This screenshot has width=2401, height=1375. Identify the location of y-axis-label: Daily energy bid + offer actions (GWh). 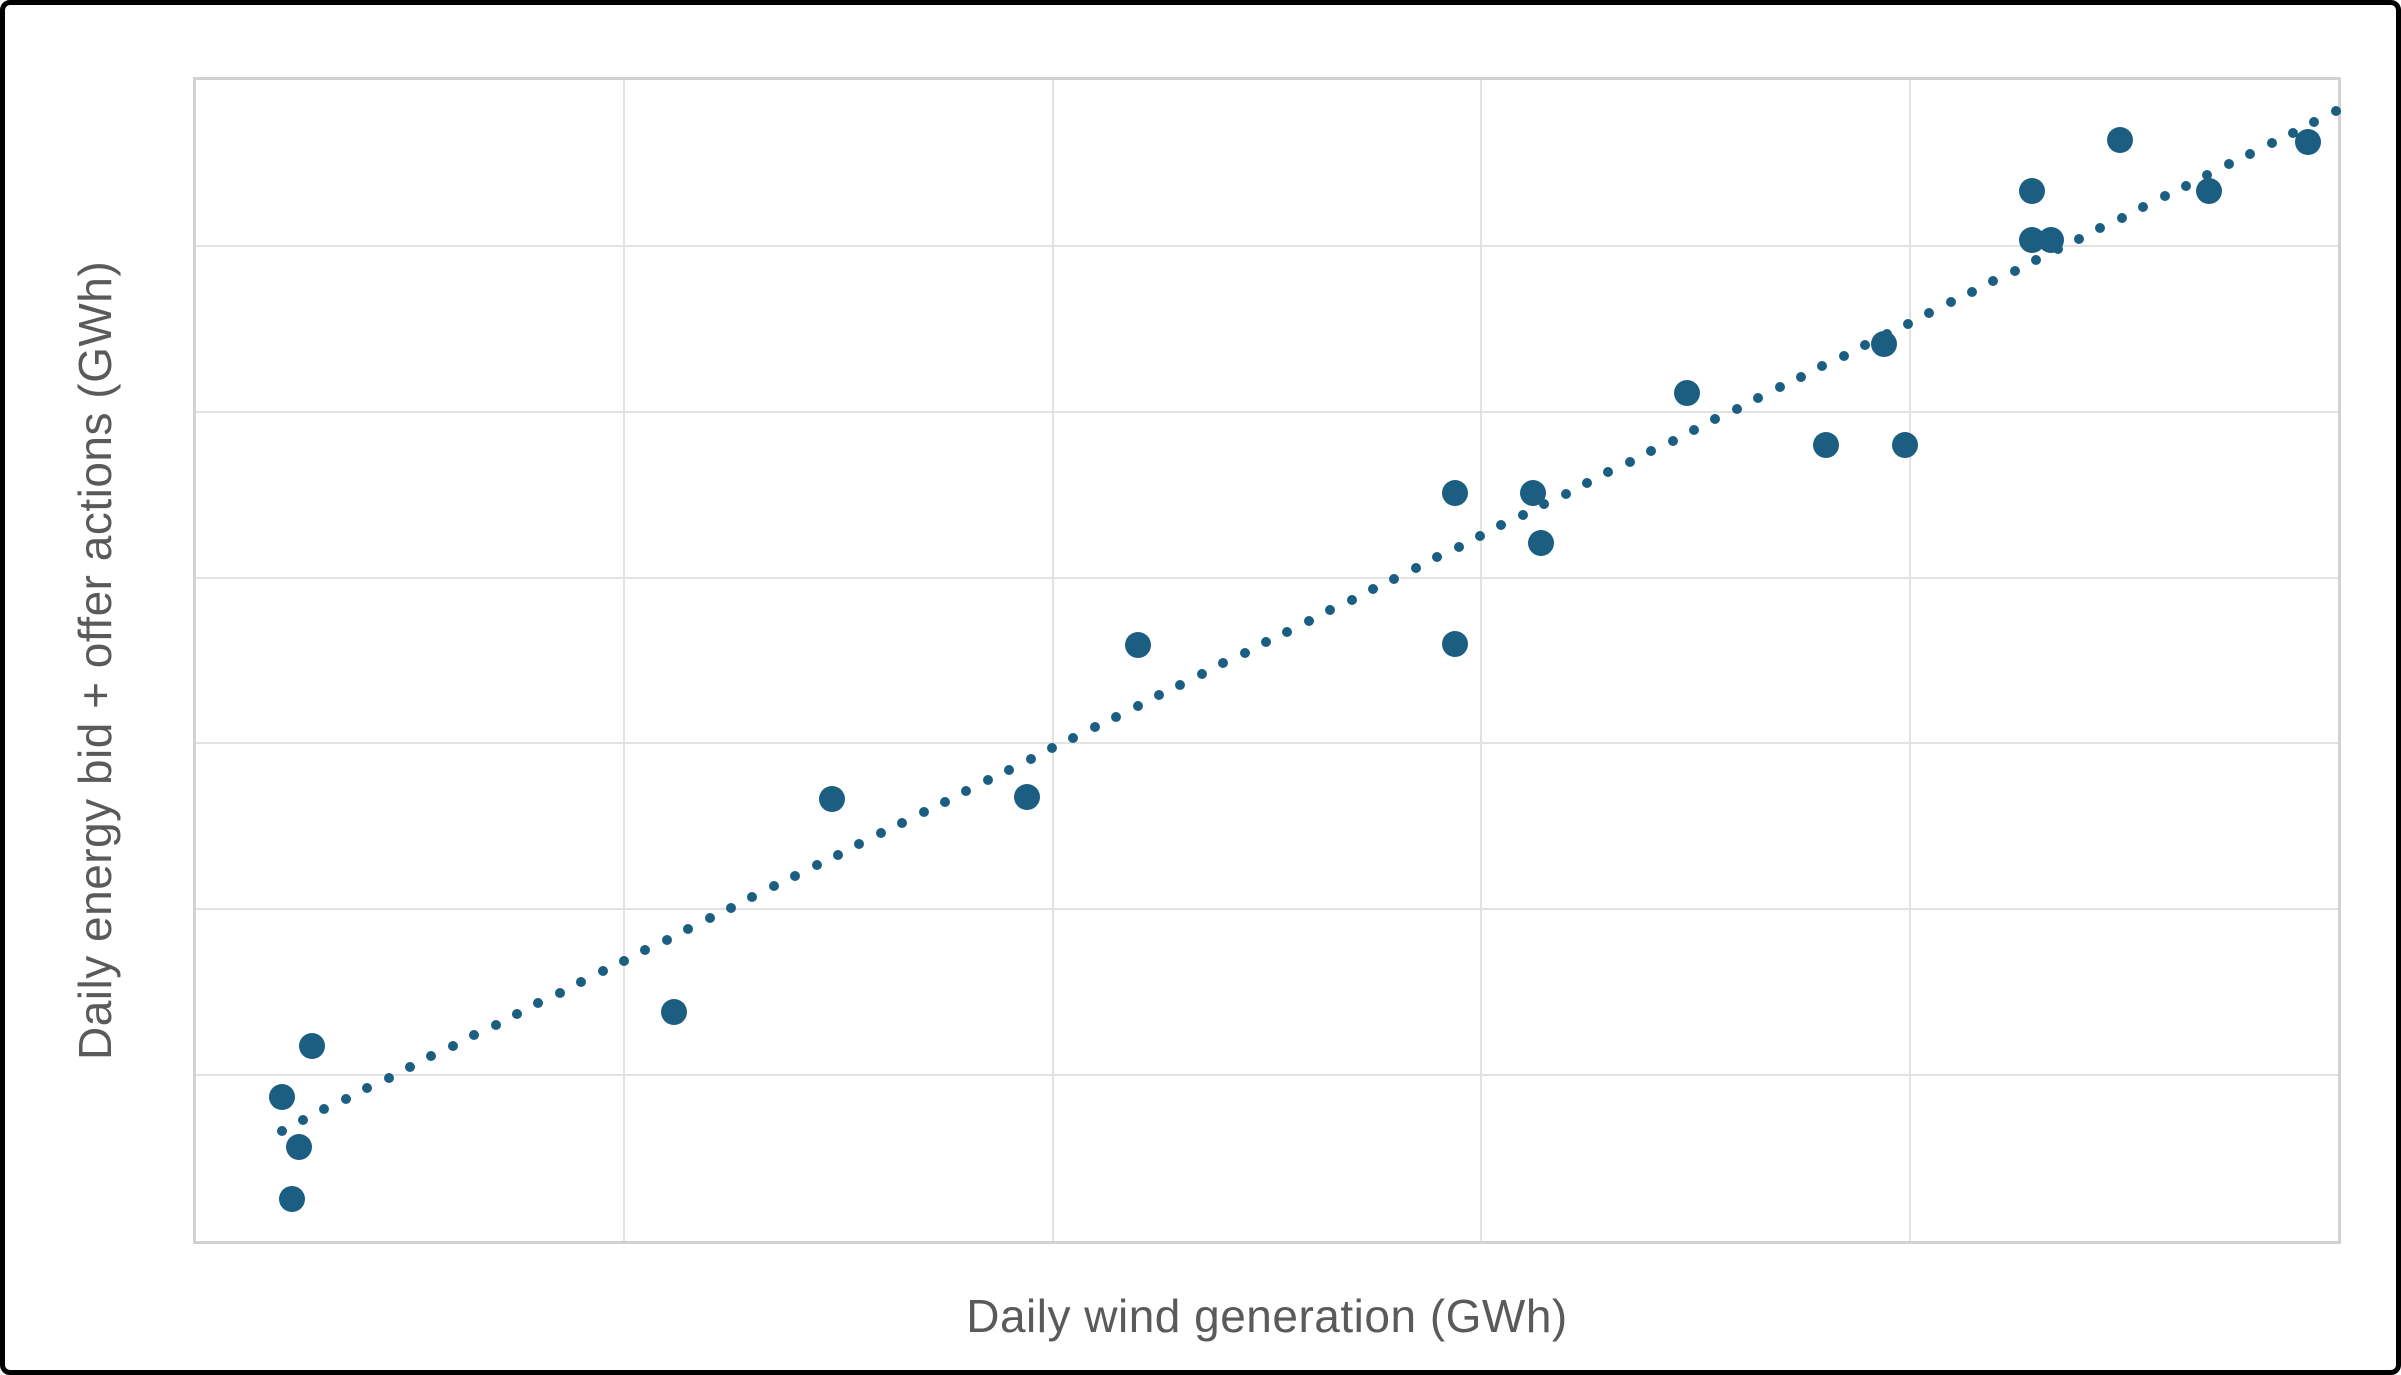
(95, 660).